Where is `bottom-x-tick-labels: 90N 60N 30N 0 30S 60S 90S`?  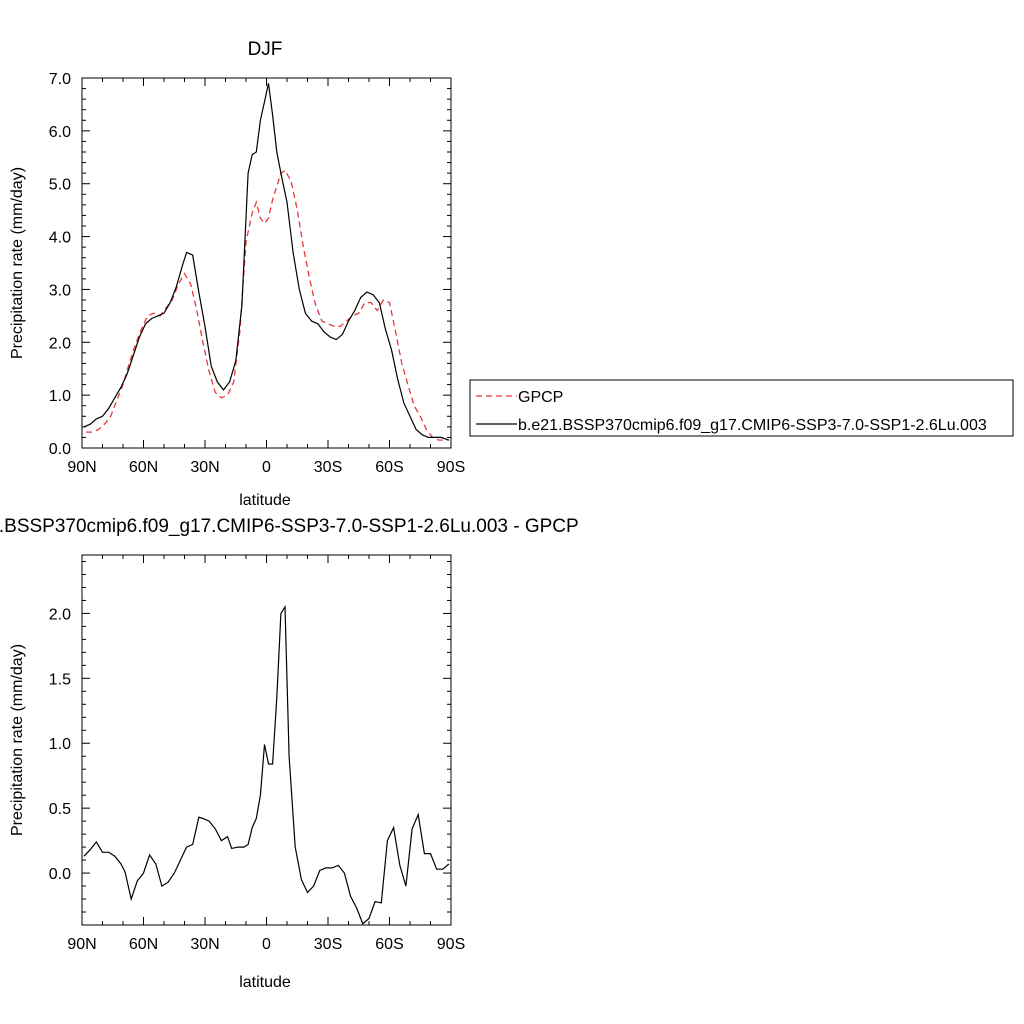 bottom-x-tick-labels: 90N 60N 30N 0 30S 60S 90S is located at coordinates (266, 944).